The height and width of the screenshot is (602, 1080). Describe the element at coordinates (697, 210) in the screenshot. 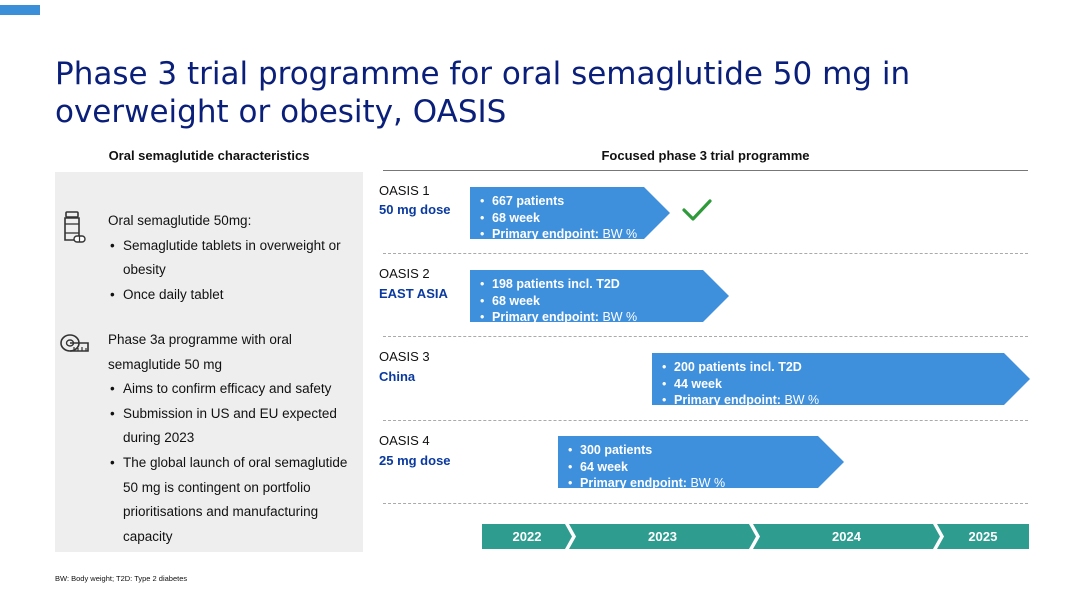

I see `checkmark-icon` at that location.